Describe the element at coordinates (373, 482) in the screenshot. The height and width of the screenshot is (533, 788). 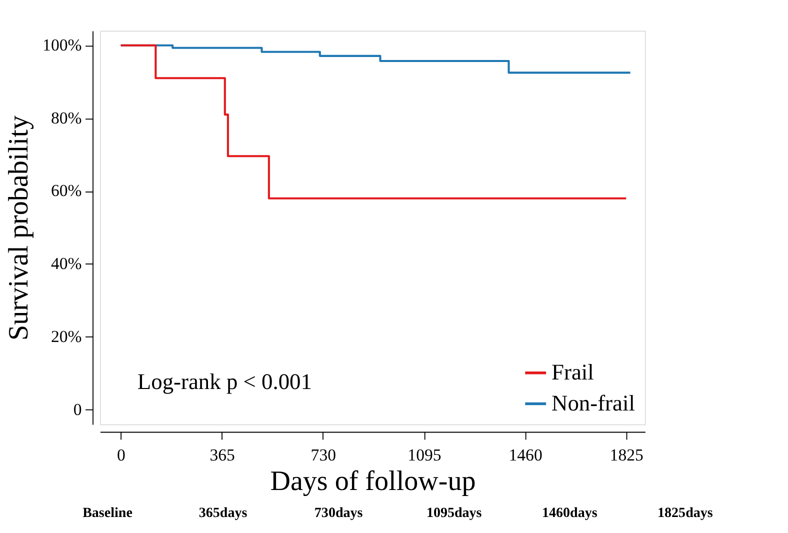
I see `x-axis-title: Days of follow-up` at that location.